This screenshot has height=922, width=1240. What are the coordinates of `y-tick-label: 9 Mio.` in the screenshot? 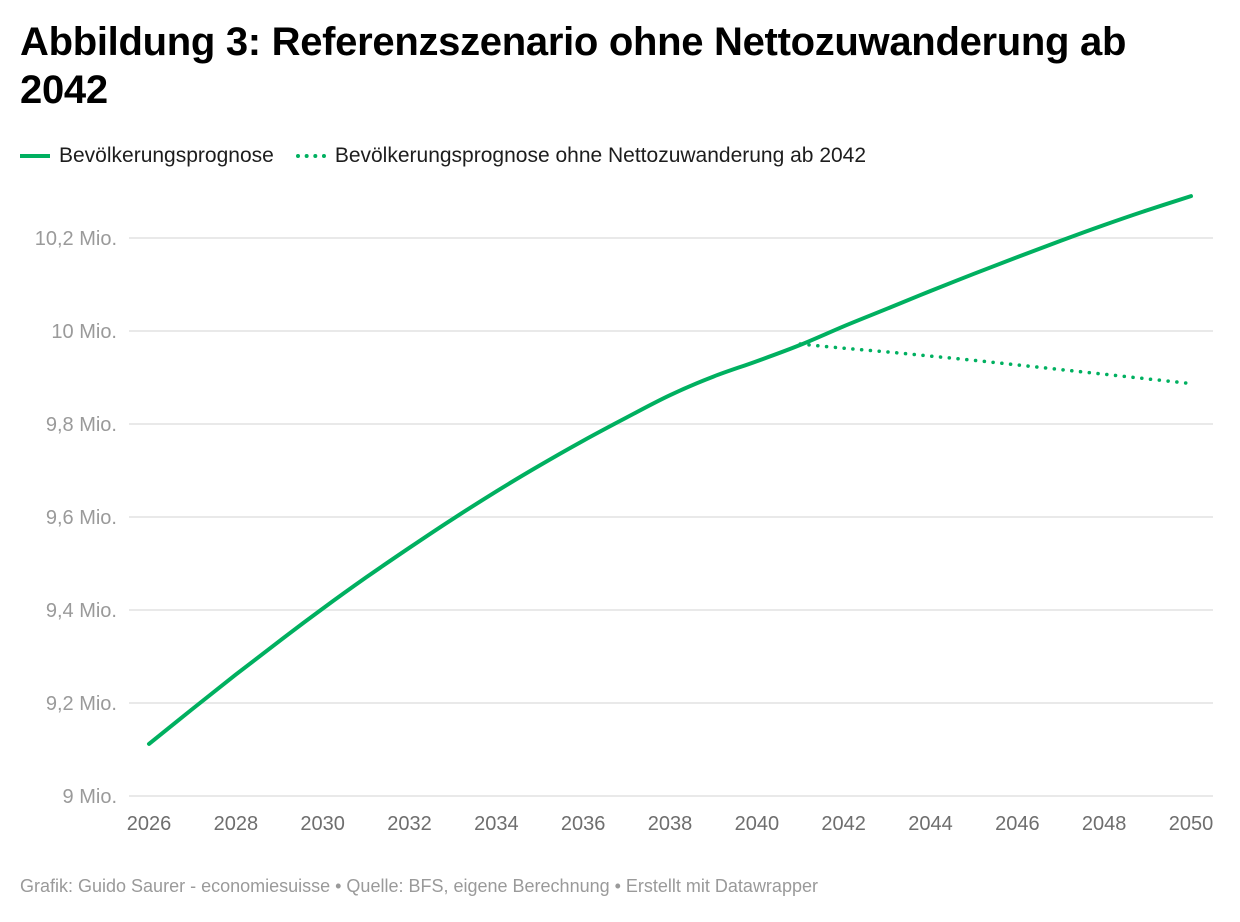 It's located at (90, 797).